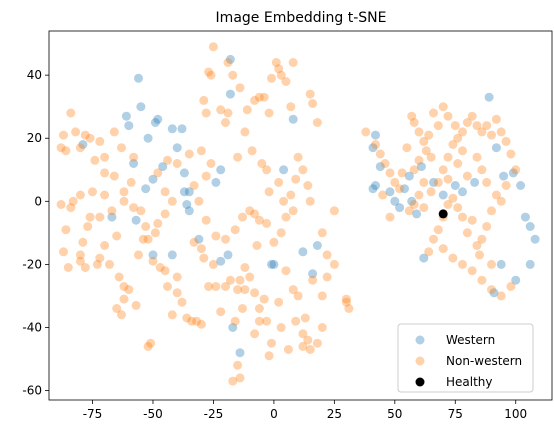 The image size is (554, 435). What do you see at coordinates (469, 382) in the screenshot?
I see `legend-label: Healthy` at bounding box center [469, 382].